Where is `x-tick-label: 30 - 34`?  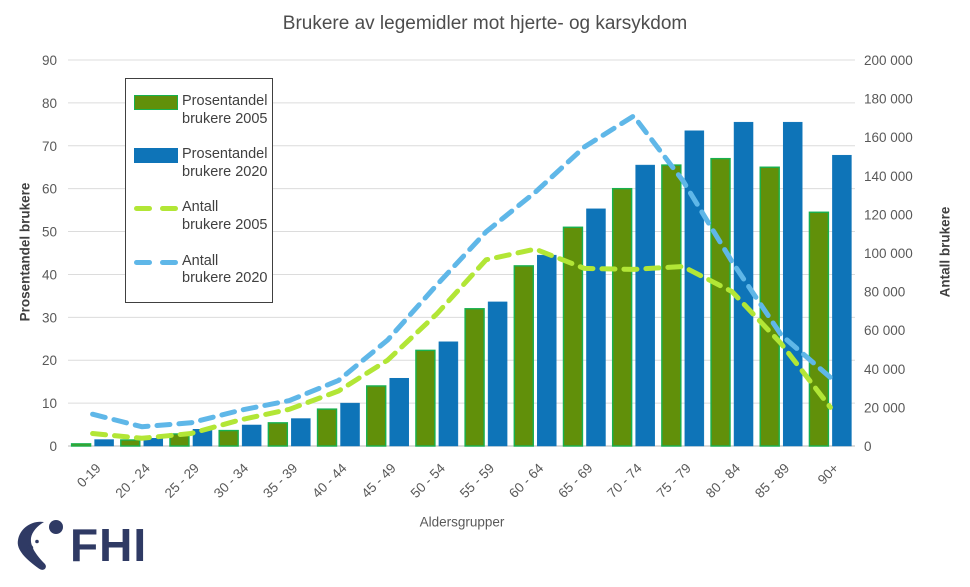 x-tick-label: 30 - 34 is located at coordinates (231, 480).